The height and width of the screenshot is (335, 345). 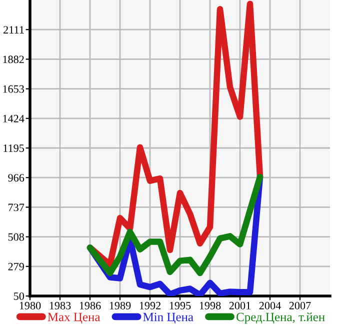 I want to click on x-tick-label: 1989, so click(x=120, y=306).